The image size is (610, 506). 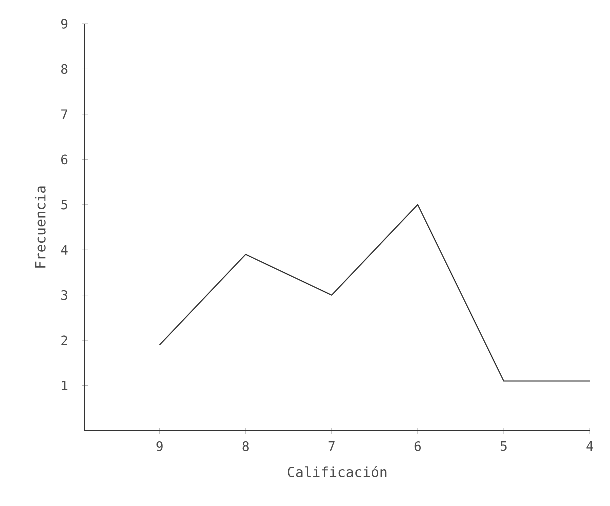 I want to click on x-tick-label: 8, so click(x=245, y=447).